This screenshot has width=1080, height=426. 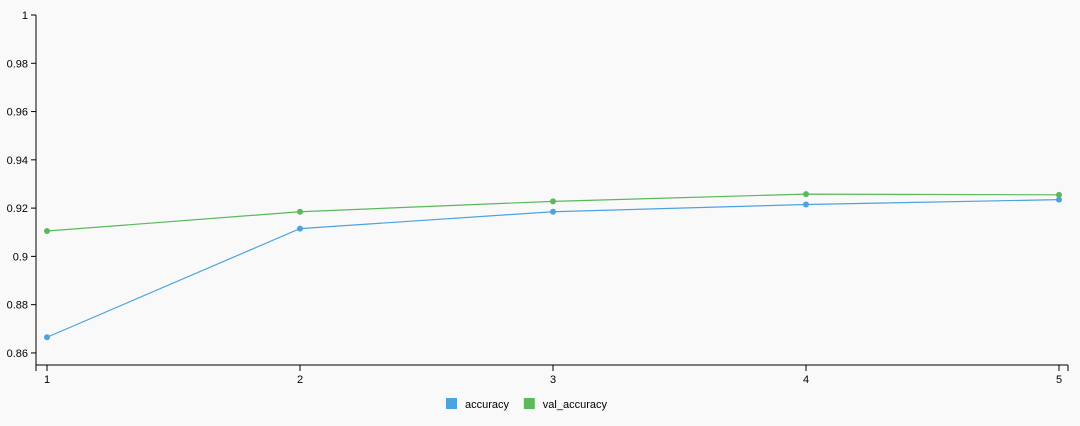 What do you see at coordinates (17, 161) in the screenshot?
I see `y-tick-label: 0.94` at bounding box center [17, 161].